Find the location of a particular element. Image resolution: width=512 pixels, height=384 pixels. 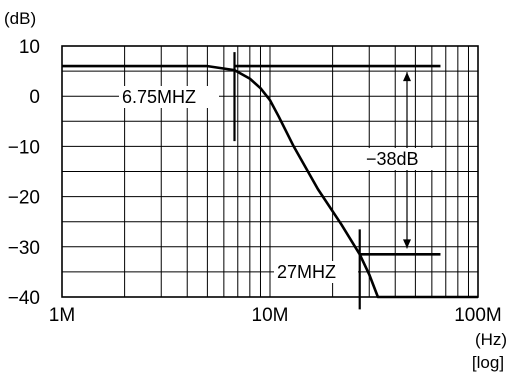

y-tick-label: −10 is located at coordinates (24, 147).